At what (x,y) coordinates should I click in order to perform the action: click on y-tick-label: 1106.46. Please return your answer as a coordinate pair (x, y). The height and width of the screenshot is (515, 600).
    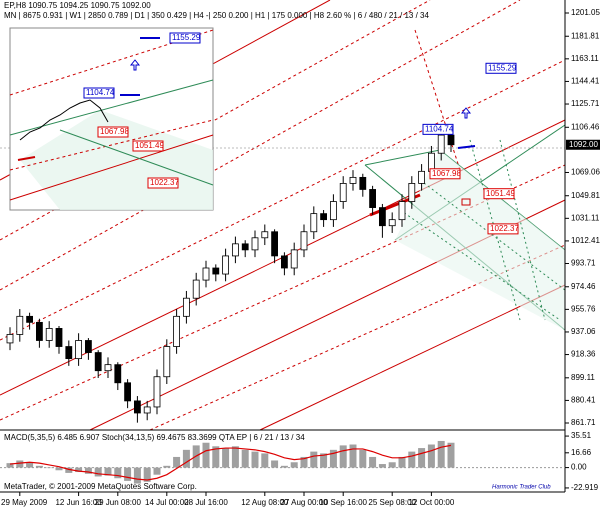
    Looking at the image, I should click on (585, 126).